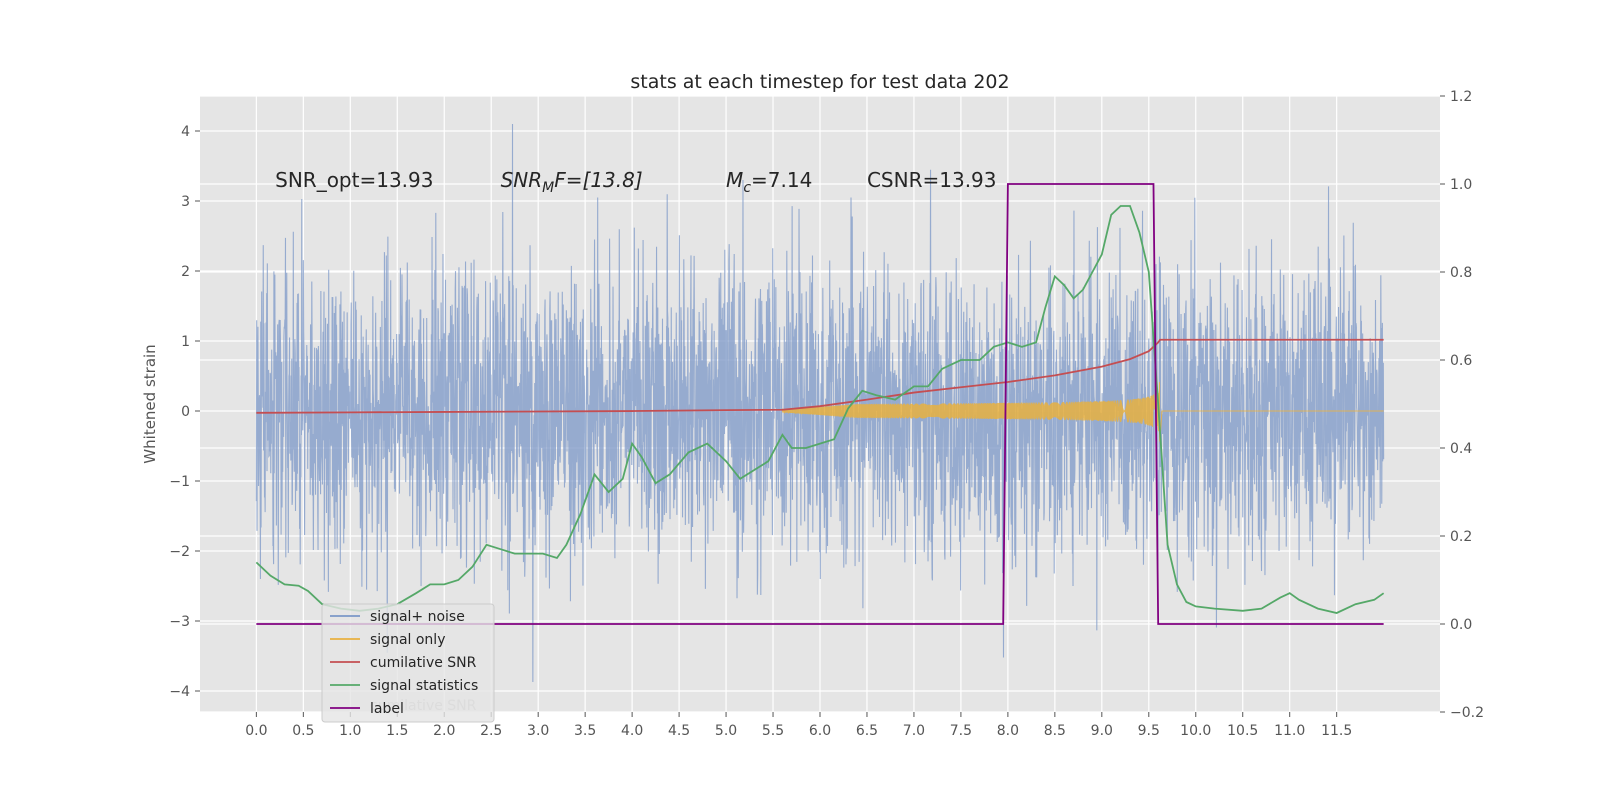 The image size is (1600, 800). Describe the element at coordinates (773, 731) in the screenshot. I see `x-tick-label: 5.5` at that location.